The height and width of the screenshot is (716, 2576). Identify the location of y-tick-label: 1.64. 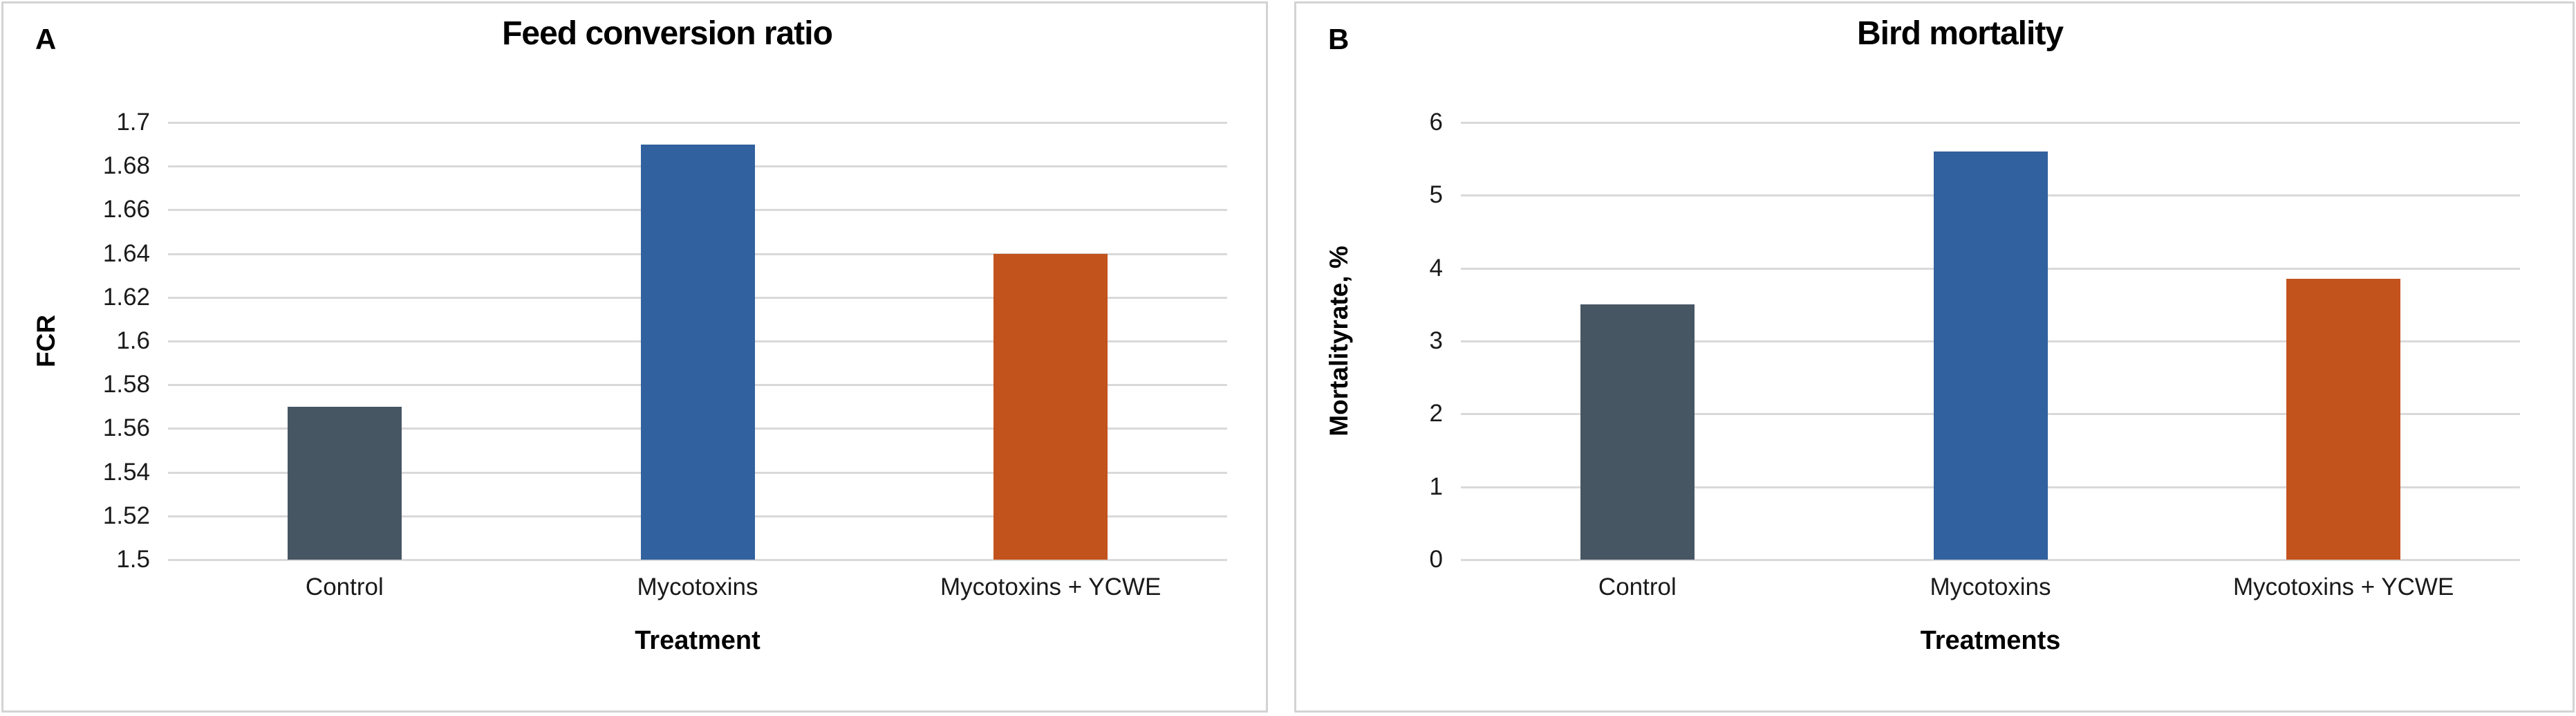
(126, 253).